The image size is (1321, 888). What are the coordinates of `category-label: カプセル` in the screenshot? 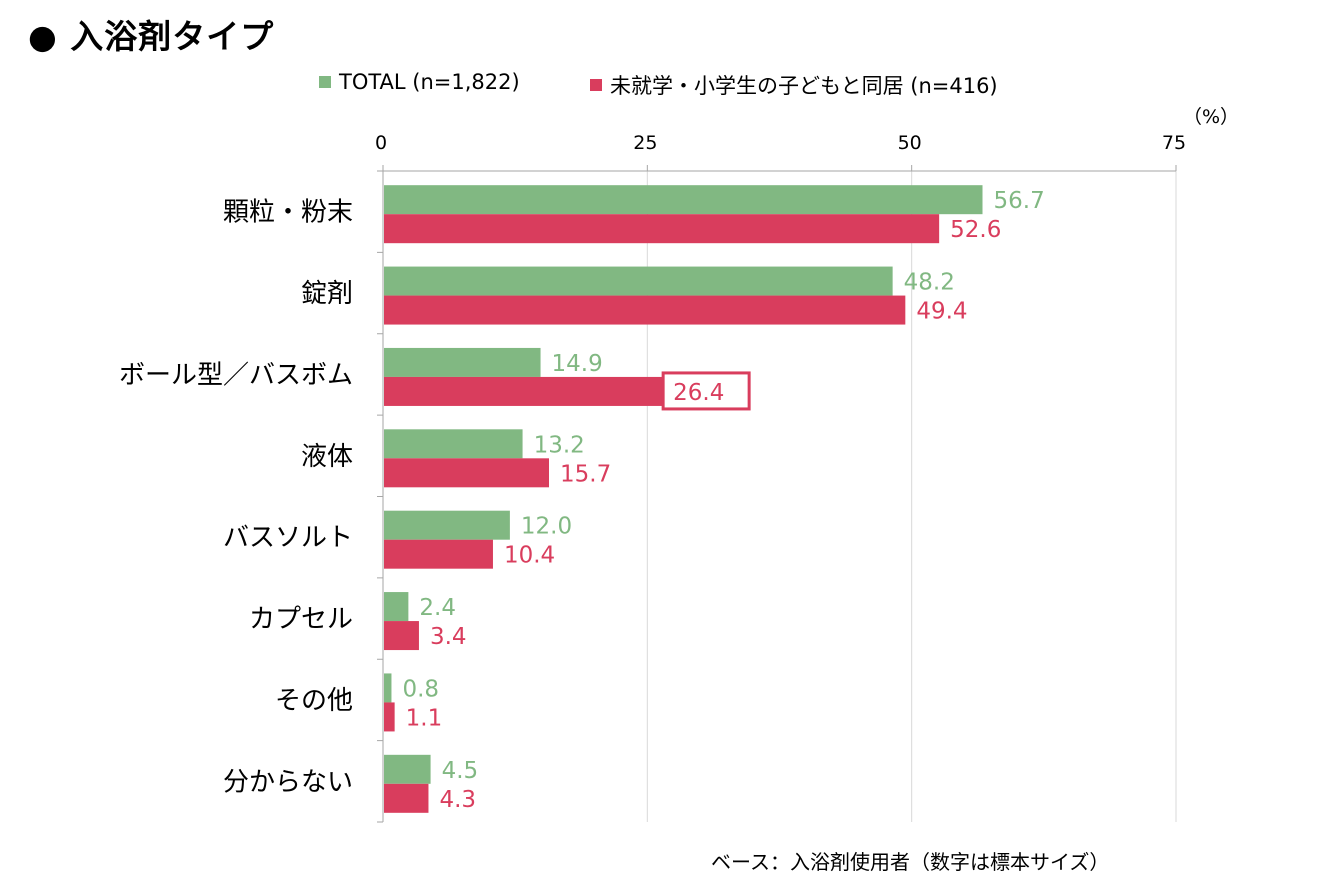 It's located at (301, 620).